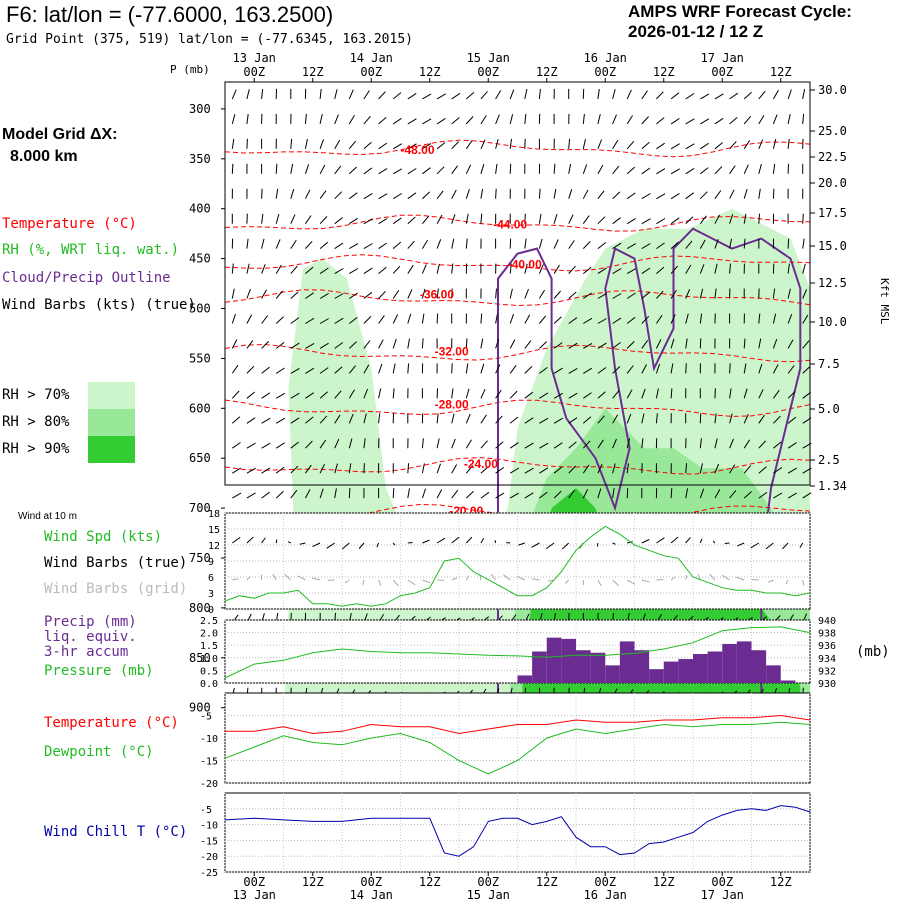 This screenshot has height=900, width=900. I want to click on windchill-ytick-label: -10, so click(209, 826).